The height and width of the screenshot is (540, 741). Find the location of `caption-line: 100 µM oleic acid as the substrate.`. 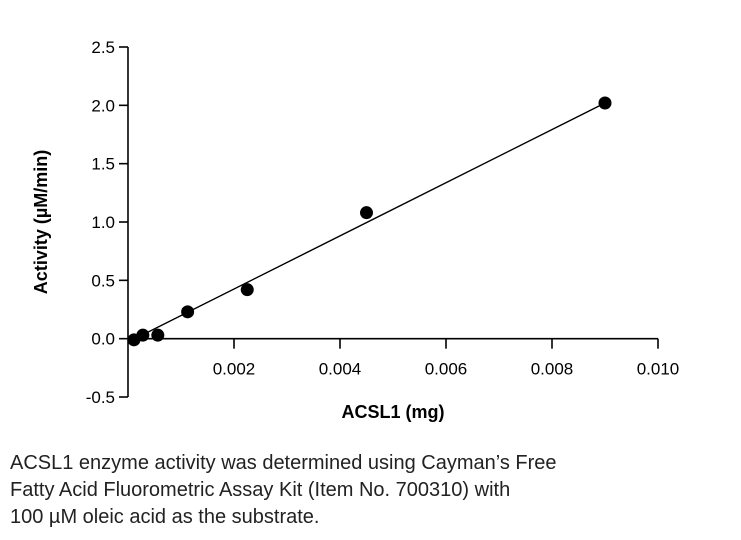

caption-line: 100 µM oleic acid as the substrate. is located at coordinates (165, 517).